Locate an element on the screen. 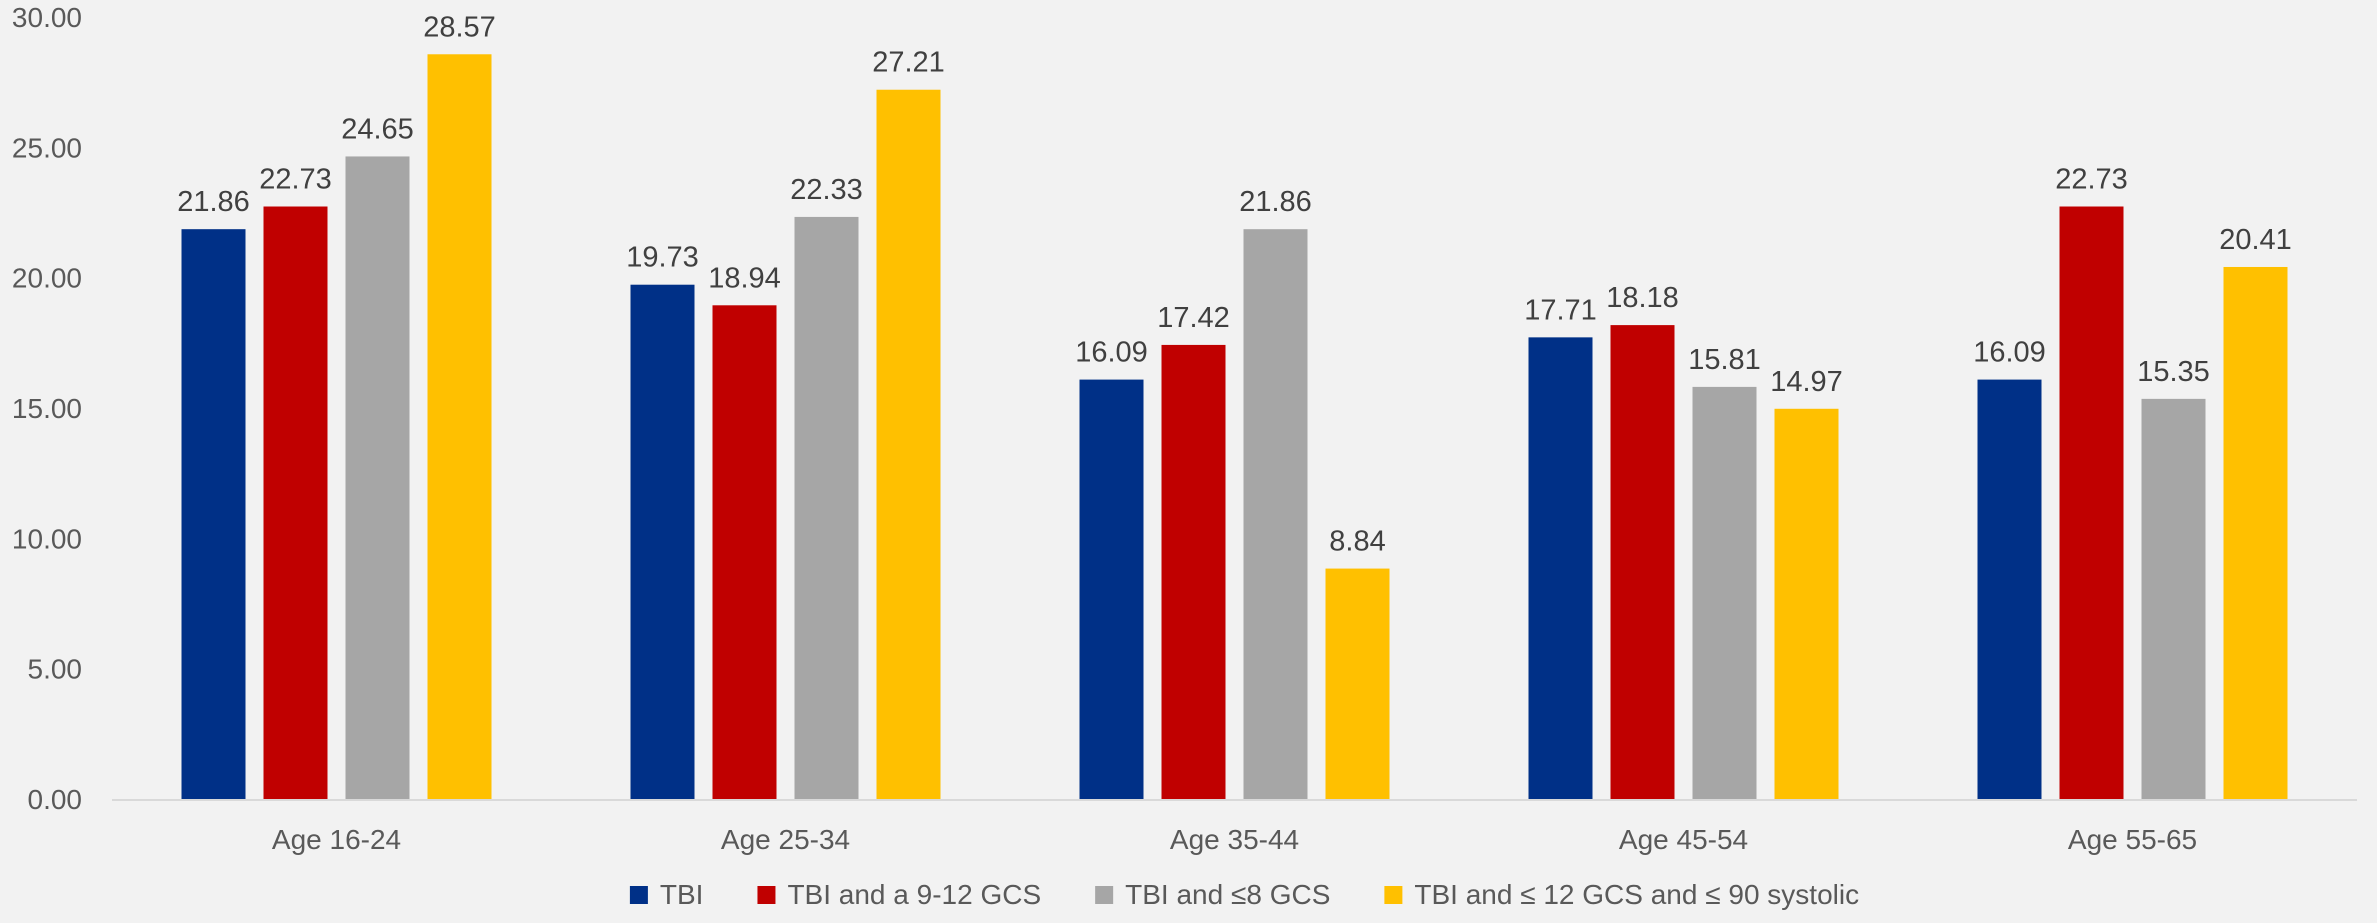  legend-item: TBI and ≤8 GCS is located at coordinates (1212, 894).